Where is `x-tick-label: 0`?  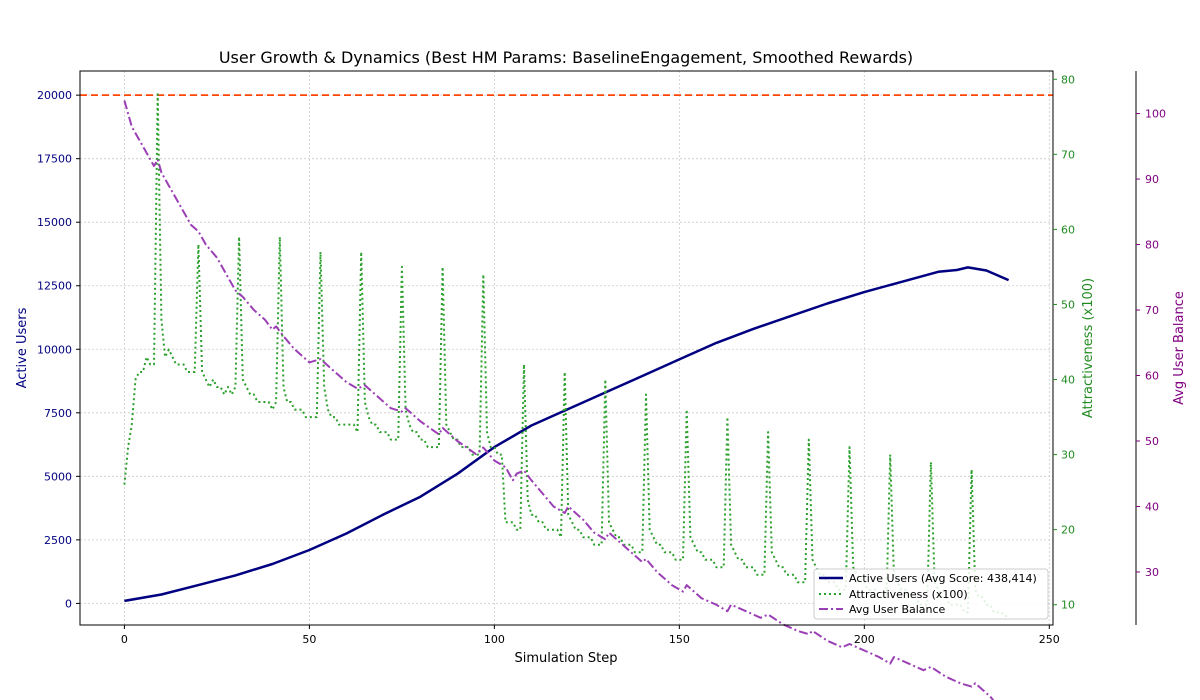
x-tick-label: 0 is located at coordinates (124, 639).